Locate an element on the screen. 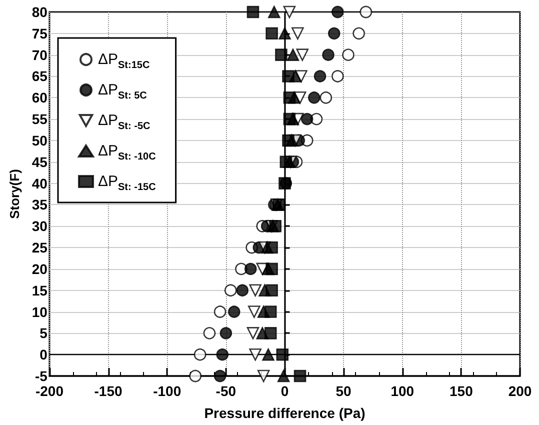 The height and width of the screenshot is (425, 539). y-tick-label: 0 is located at coordinates (44, 354).